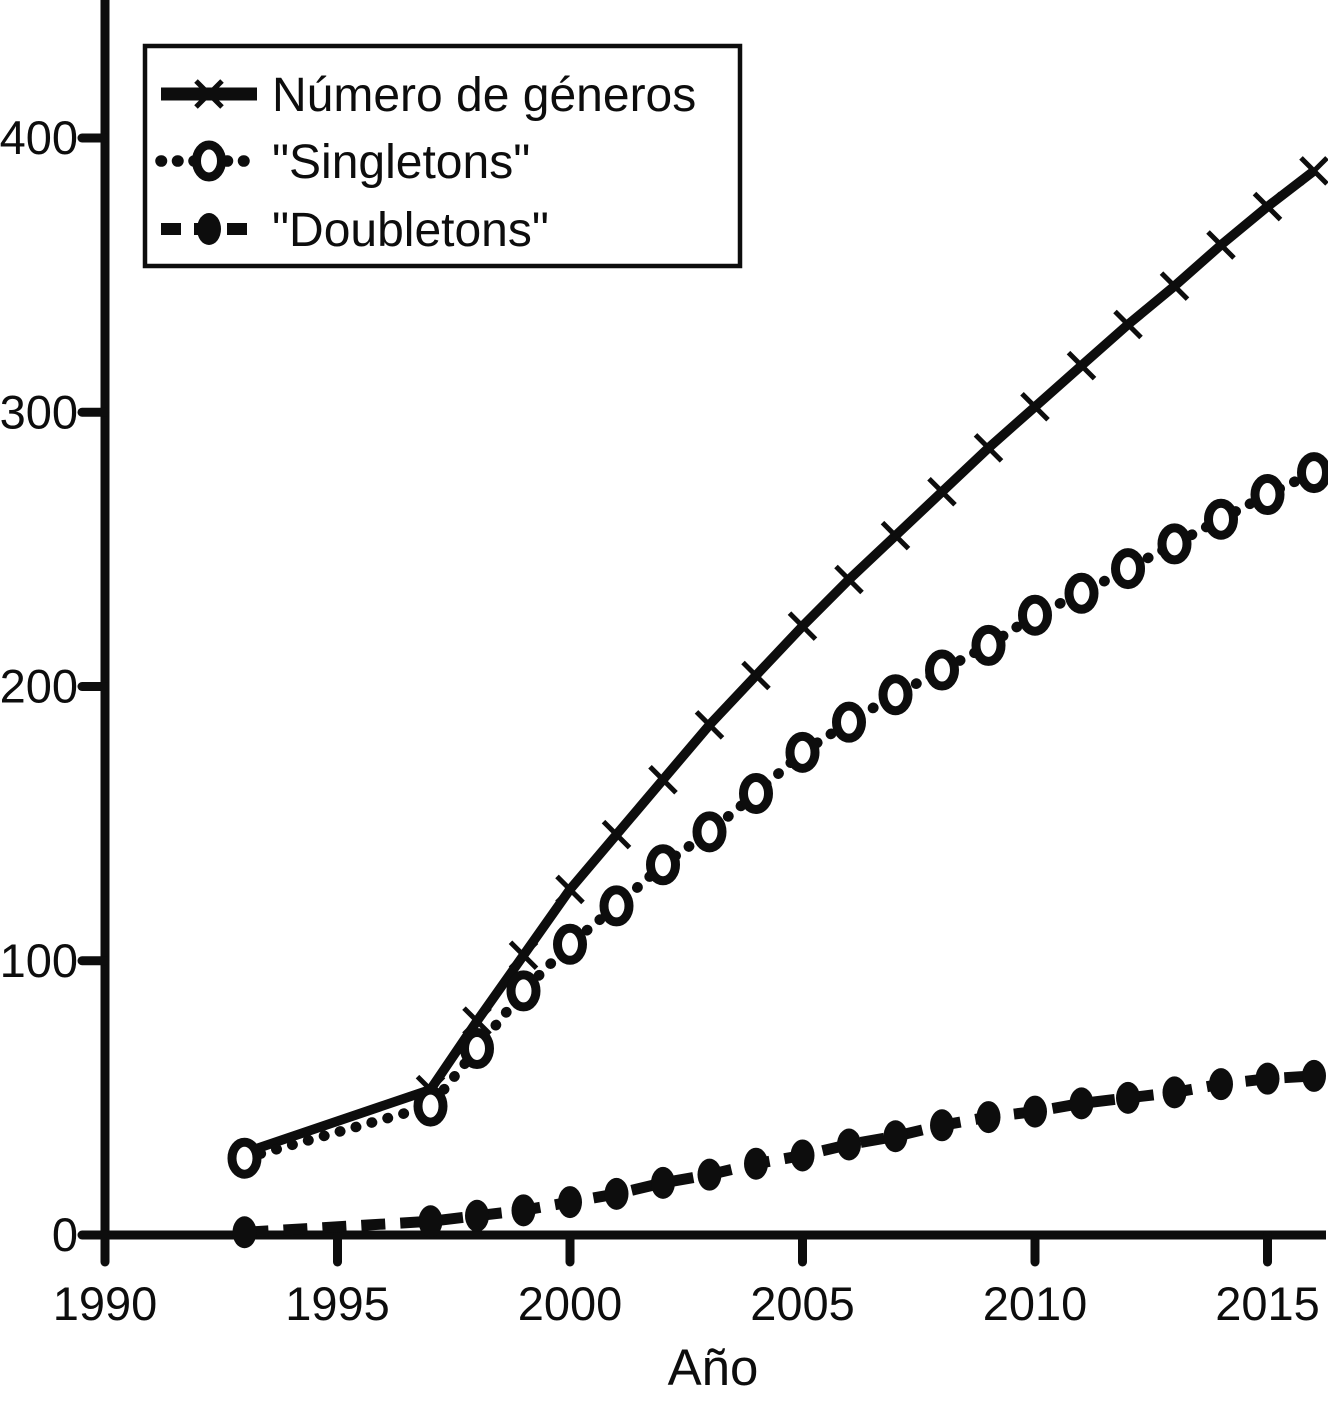 The width and height of the screenshot is (1328, 1405). What do you see at coordinates (1267, 1303) in the screenshot?
I see `x-tick-label: 2015` at bounding box center [1267, 1303].